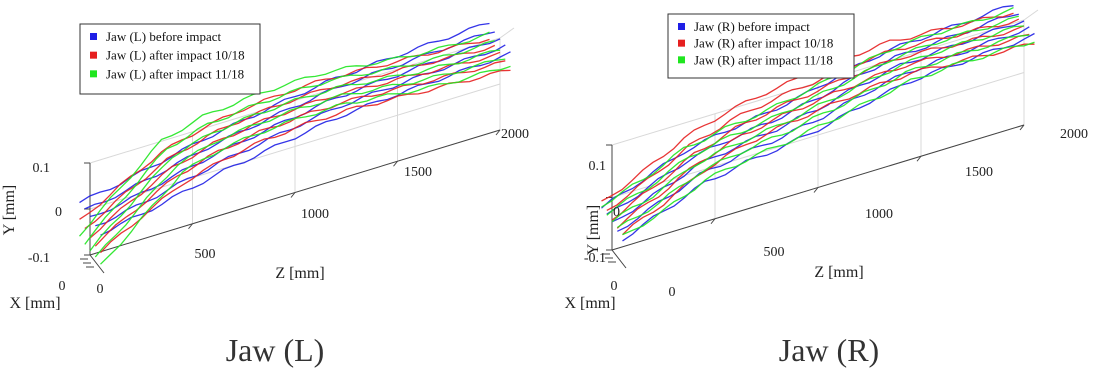 The height and width of the screenshot is (372, 1107). Describe the element at coordinates (829, 350) in the screenshot. I see `chart-title-right: Jaw (R)` at that location.